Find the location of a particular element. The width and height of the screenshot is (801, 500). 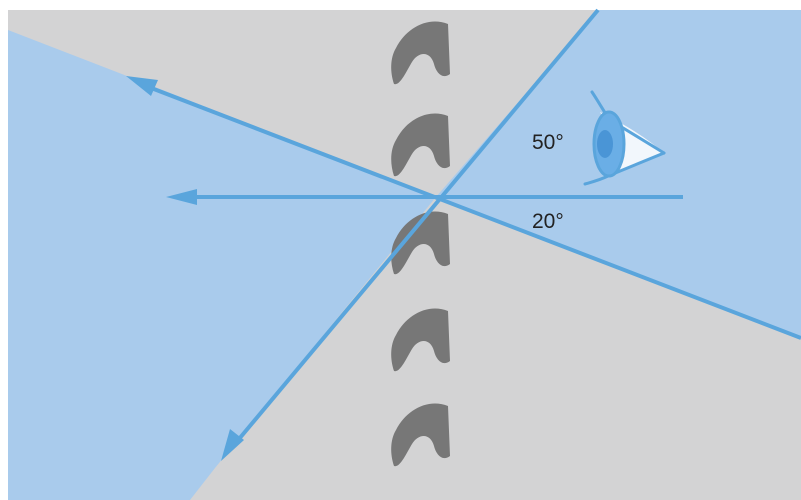

eye-icon is located at coordinates (624, 138).